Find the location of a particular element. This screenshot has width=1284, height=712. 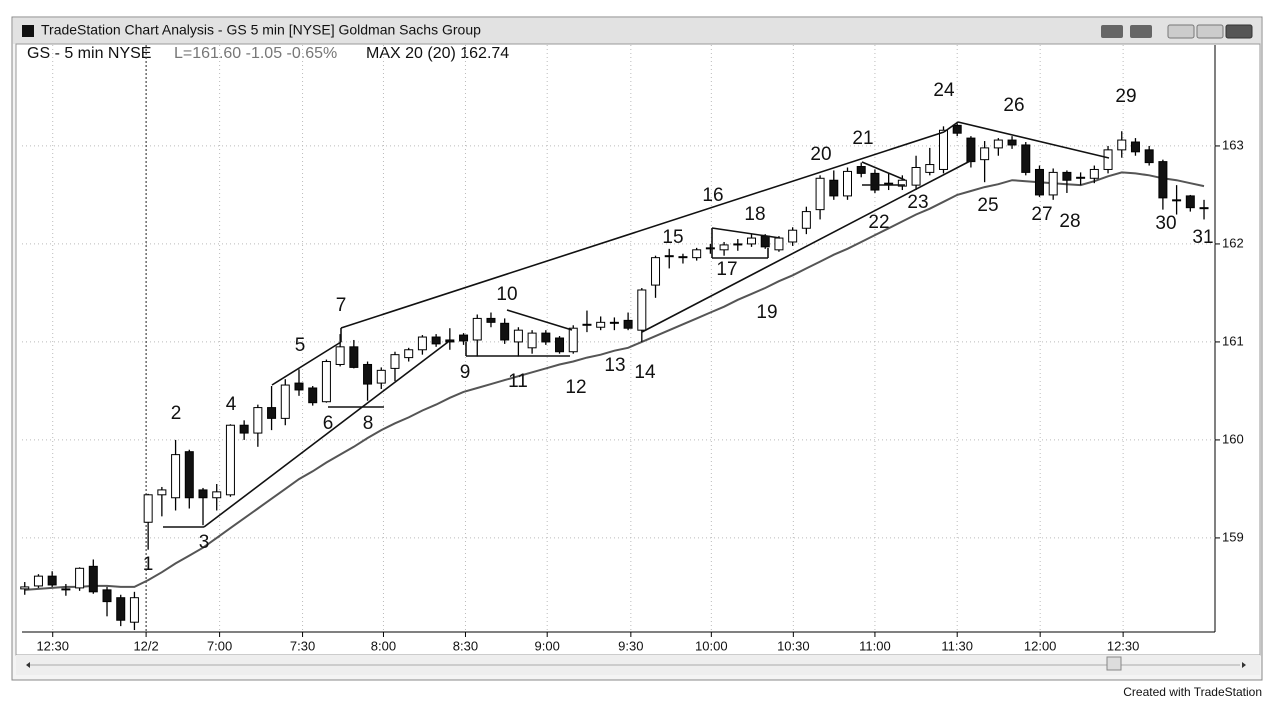

x-tick-label: 8:00 is located at coordinates (383, 645).